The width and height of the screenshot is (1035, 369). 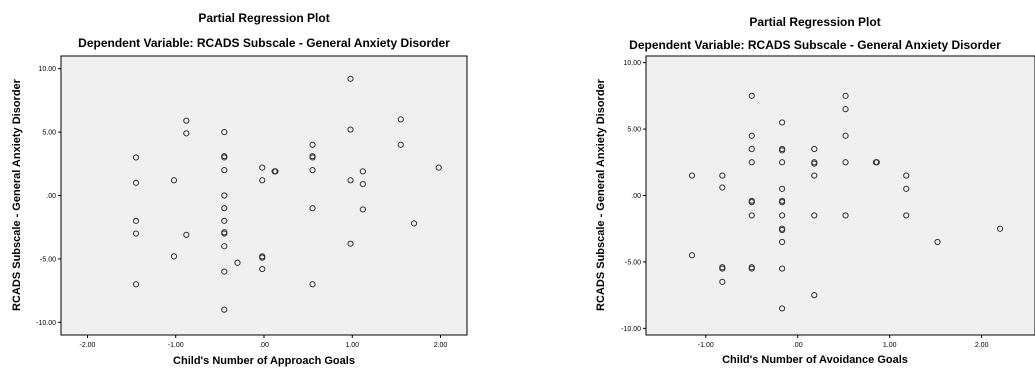 What do you see at coordinates (176, 345) in the screenshot?
I see `x-tick-label: -1.00` at bounding box center [176, 345].